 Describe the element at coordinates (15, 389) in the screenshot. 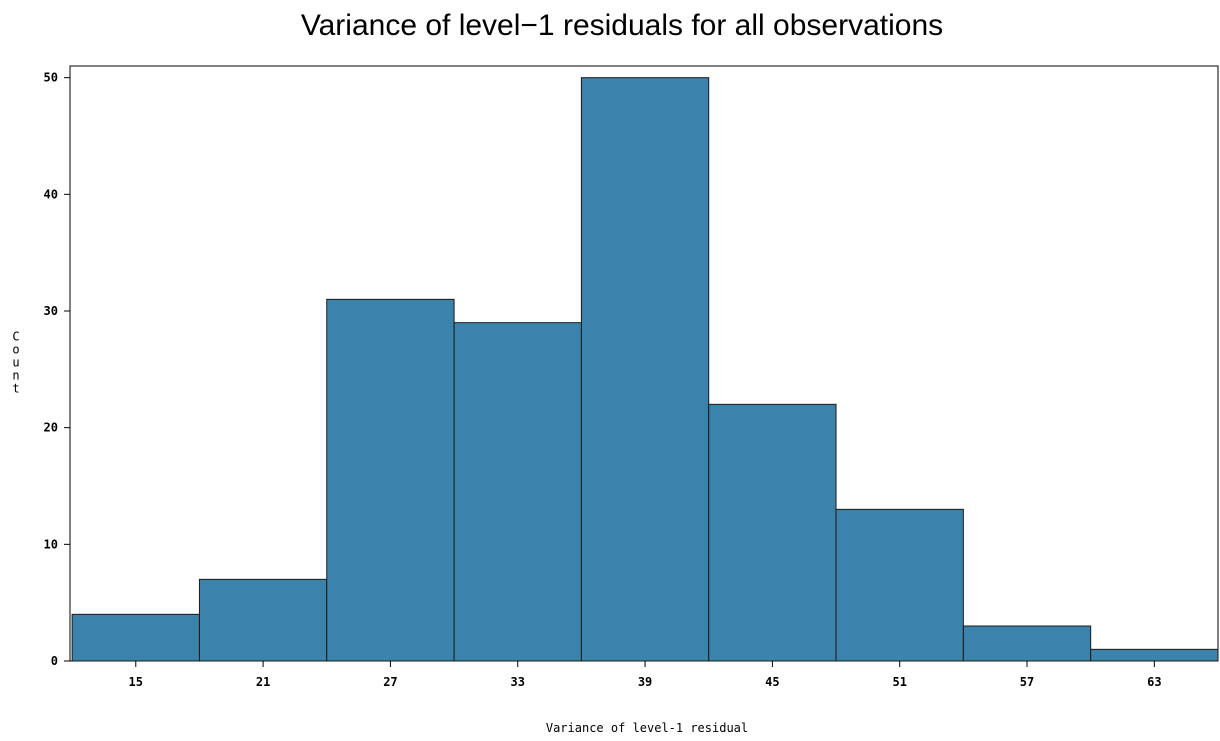

I see `y-axis-label-char: t` at that location.